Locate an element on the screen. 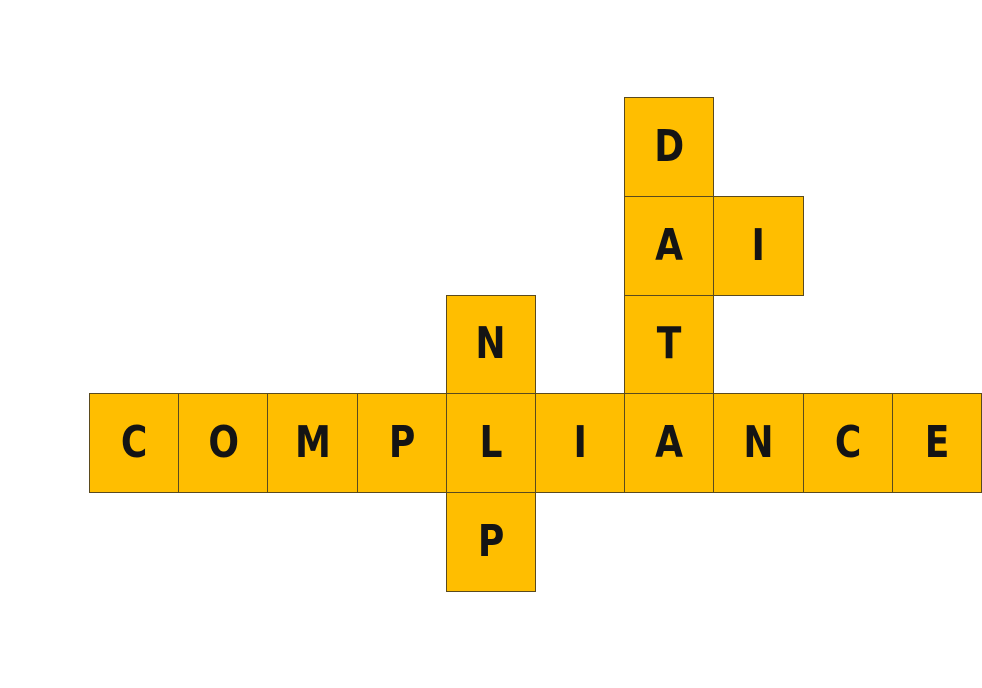 The width and height of the screenshot is (982, 688). cell-letter: L is located at coordinates (491, 443).